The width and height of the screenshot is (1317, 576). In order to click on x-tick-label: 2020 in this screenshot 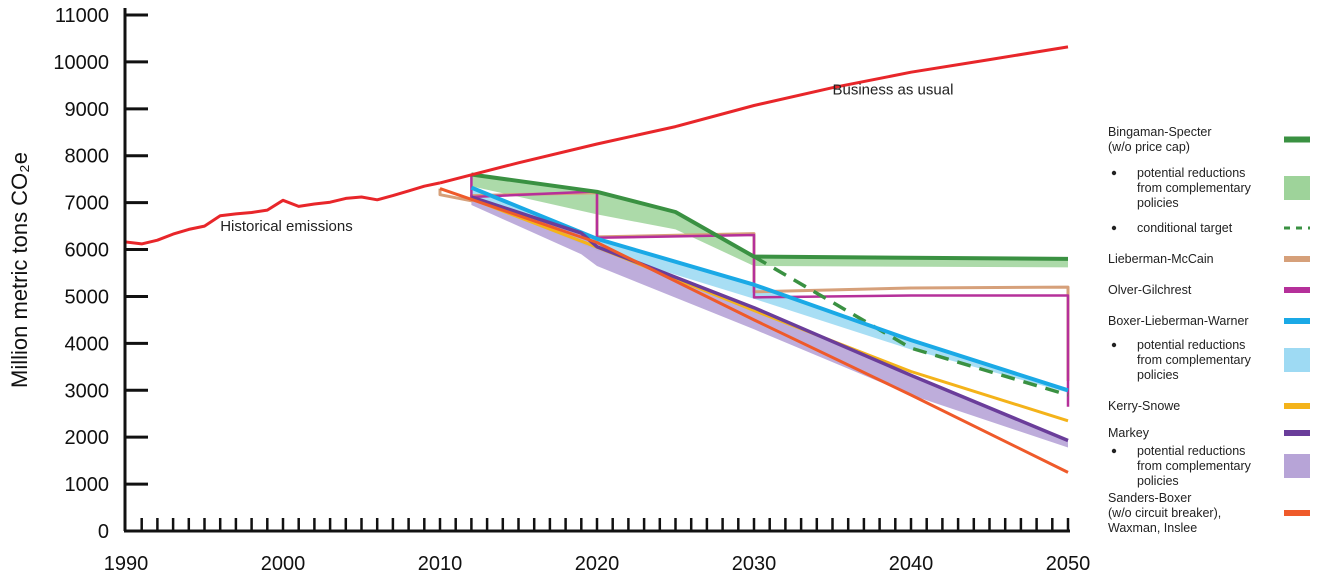, I will do `click(597, 564)`.